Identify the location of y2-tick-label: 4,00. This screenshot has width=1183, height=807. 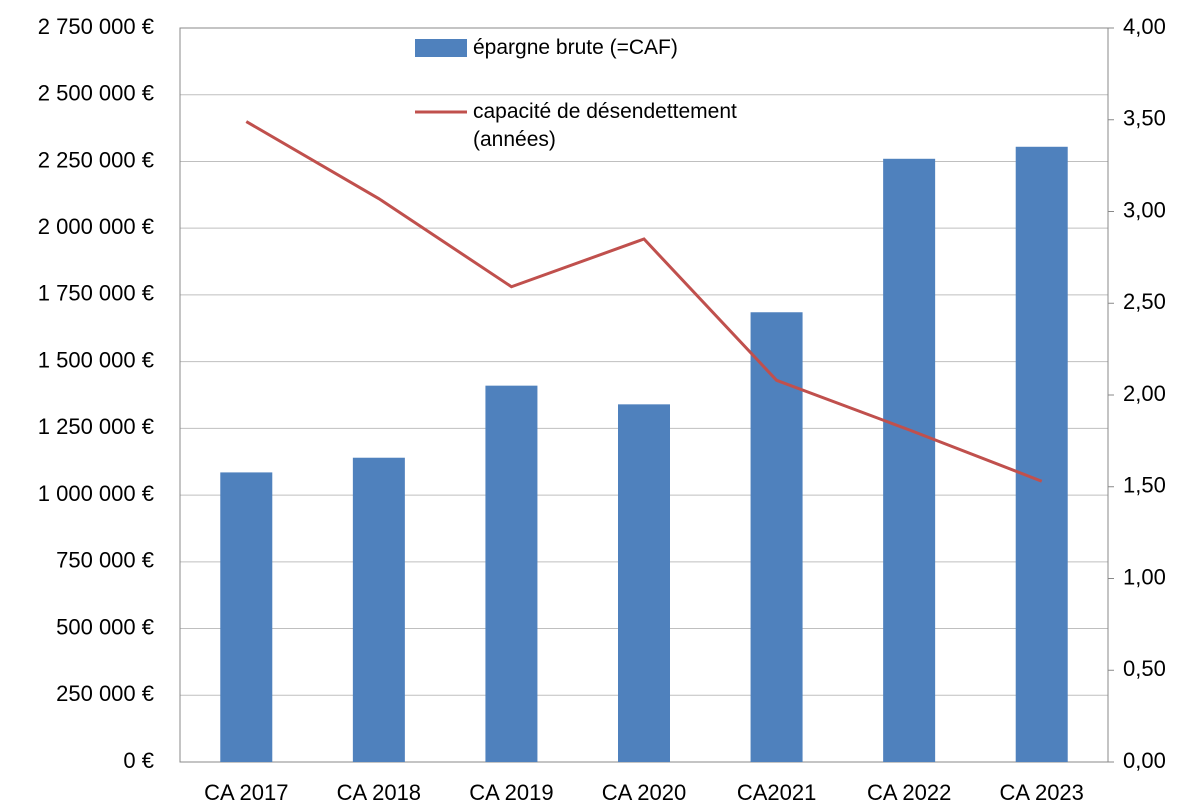
(1144, 26).